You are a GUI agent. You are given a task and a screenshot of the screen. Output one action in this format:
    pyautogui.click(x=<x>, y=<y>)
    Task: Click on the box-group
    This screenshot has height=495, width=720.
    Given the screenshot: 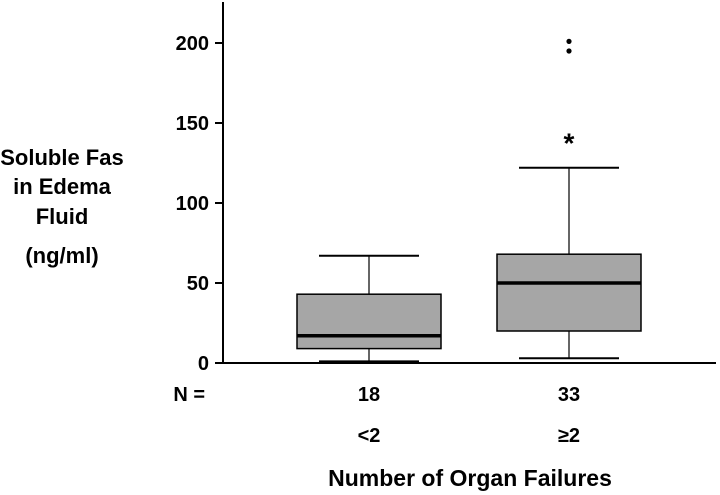 What is the action you would take?
    pyautogui.click(x=369, y=308)
    